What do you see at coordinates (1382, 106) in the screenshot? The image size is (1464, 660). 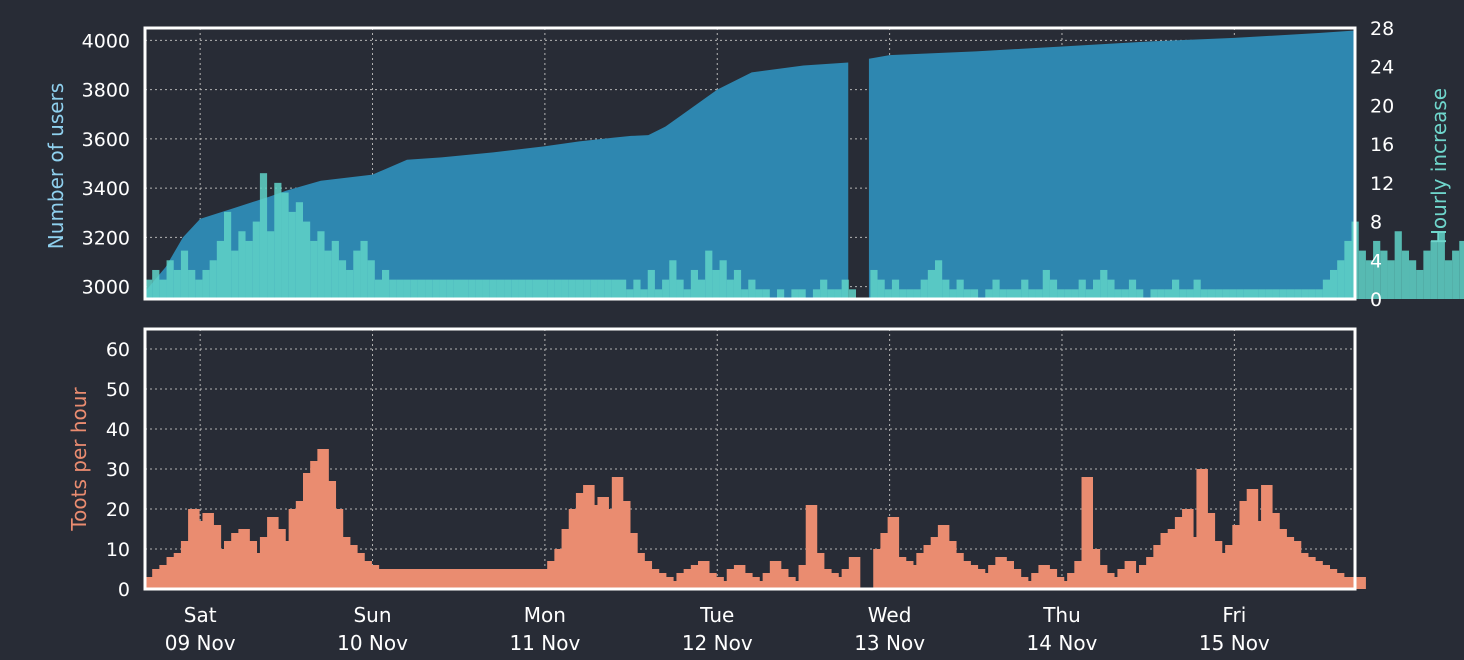 I see `hourly-y-tick-label: 20` at bounding box center [1382, 106].